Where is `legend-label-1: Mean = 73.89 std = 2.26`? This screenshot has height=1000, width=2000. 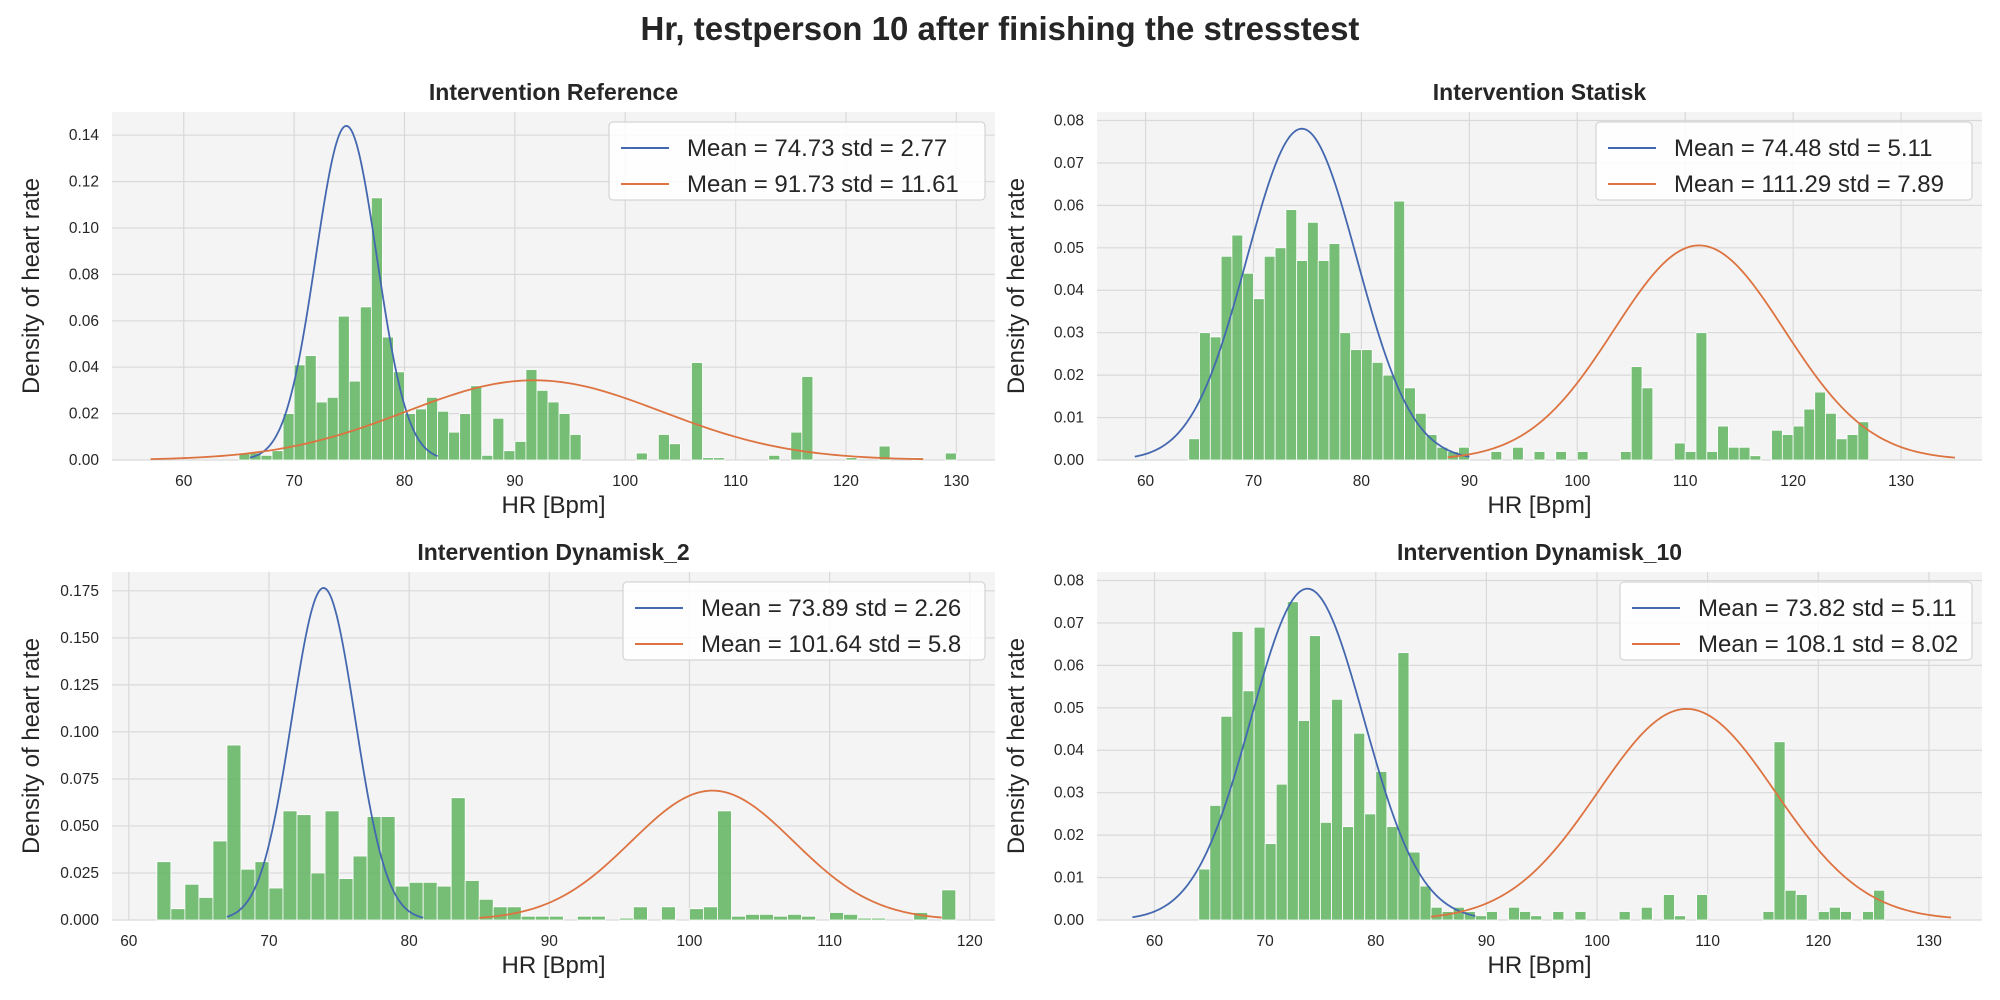 legend-label-1: Mean = 73.89 std = 2.26 is located at coordinates (831, 608).